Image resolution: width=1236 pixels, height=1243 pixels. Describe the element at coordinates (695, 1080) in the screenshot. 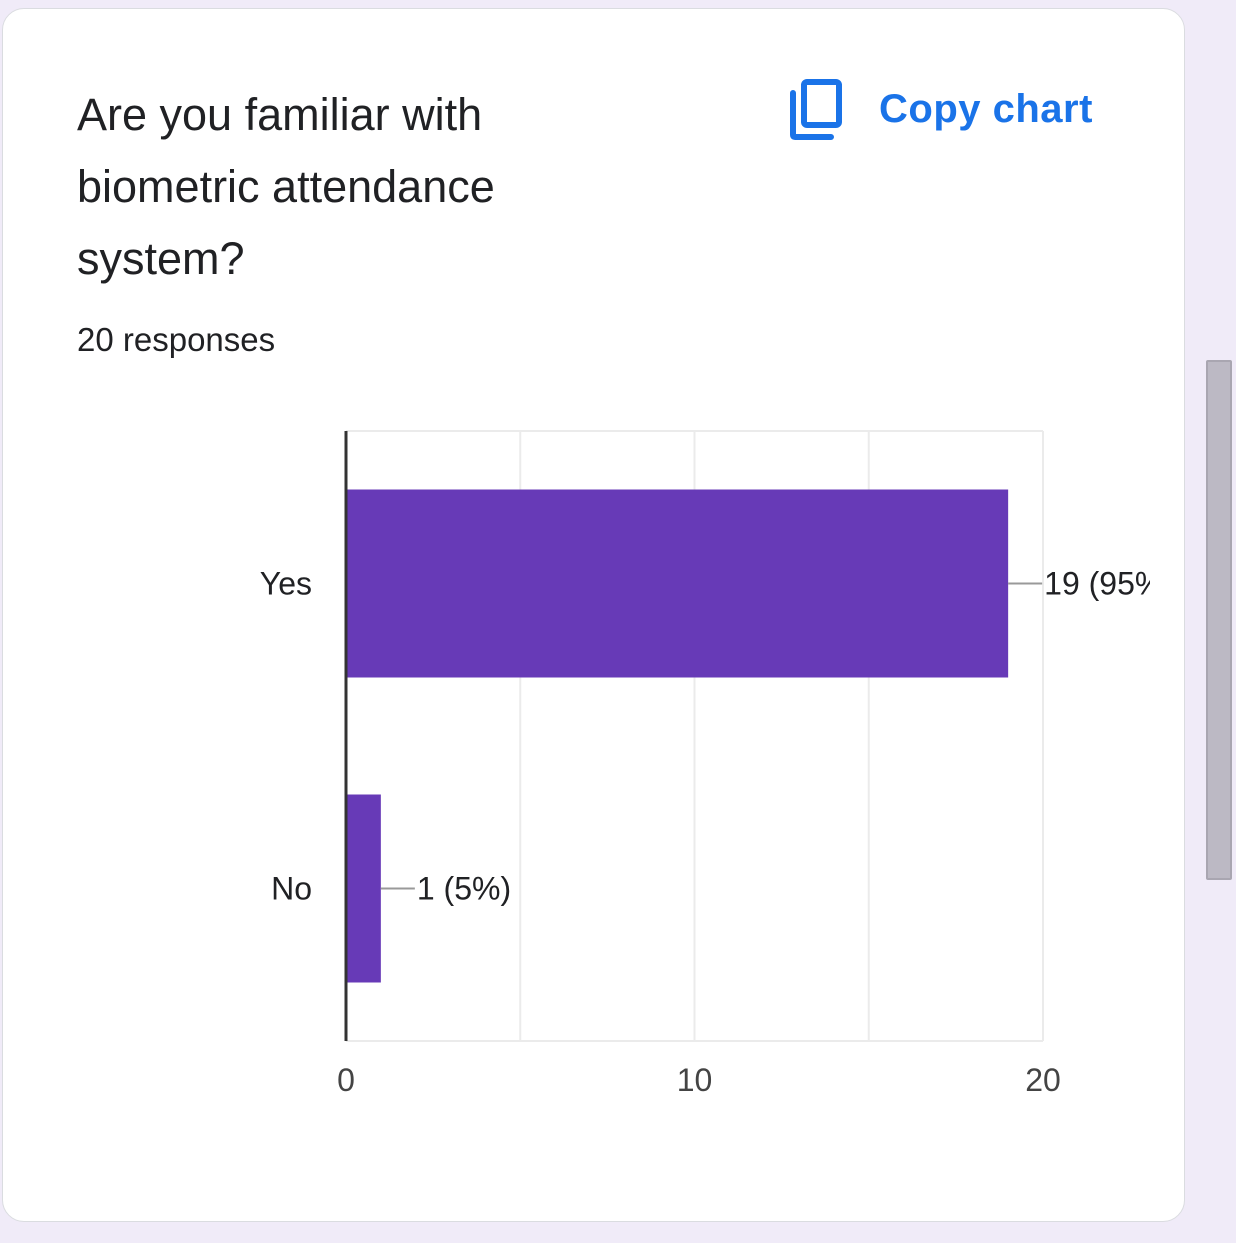

I see `x-tick-label: 10` at that location.